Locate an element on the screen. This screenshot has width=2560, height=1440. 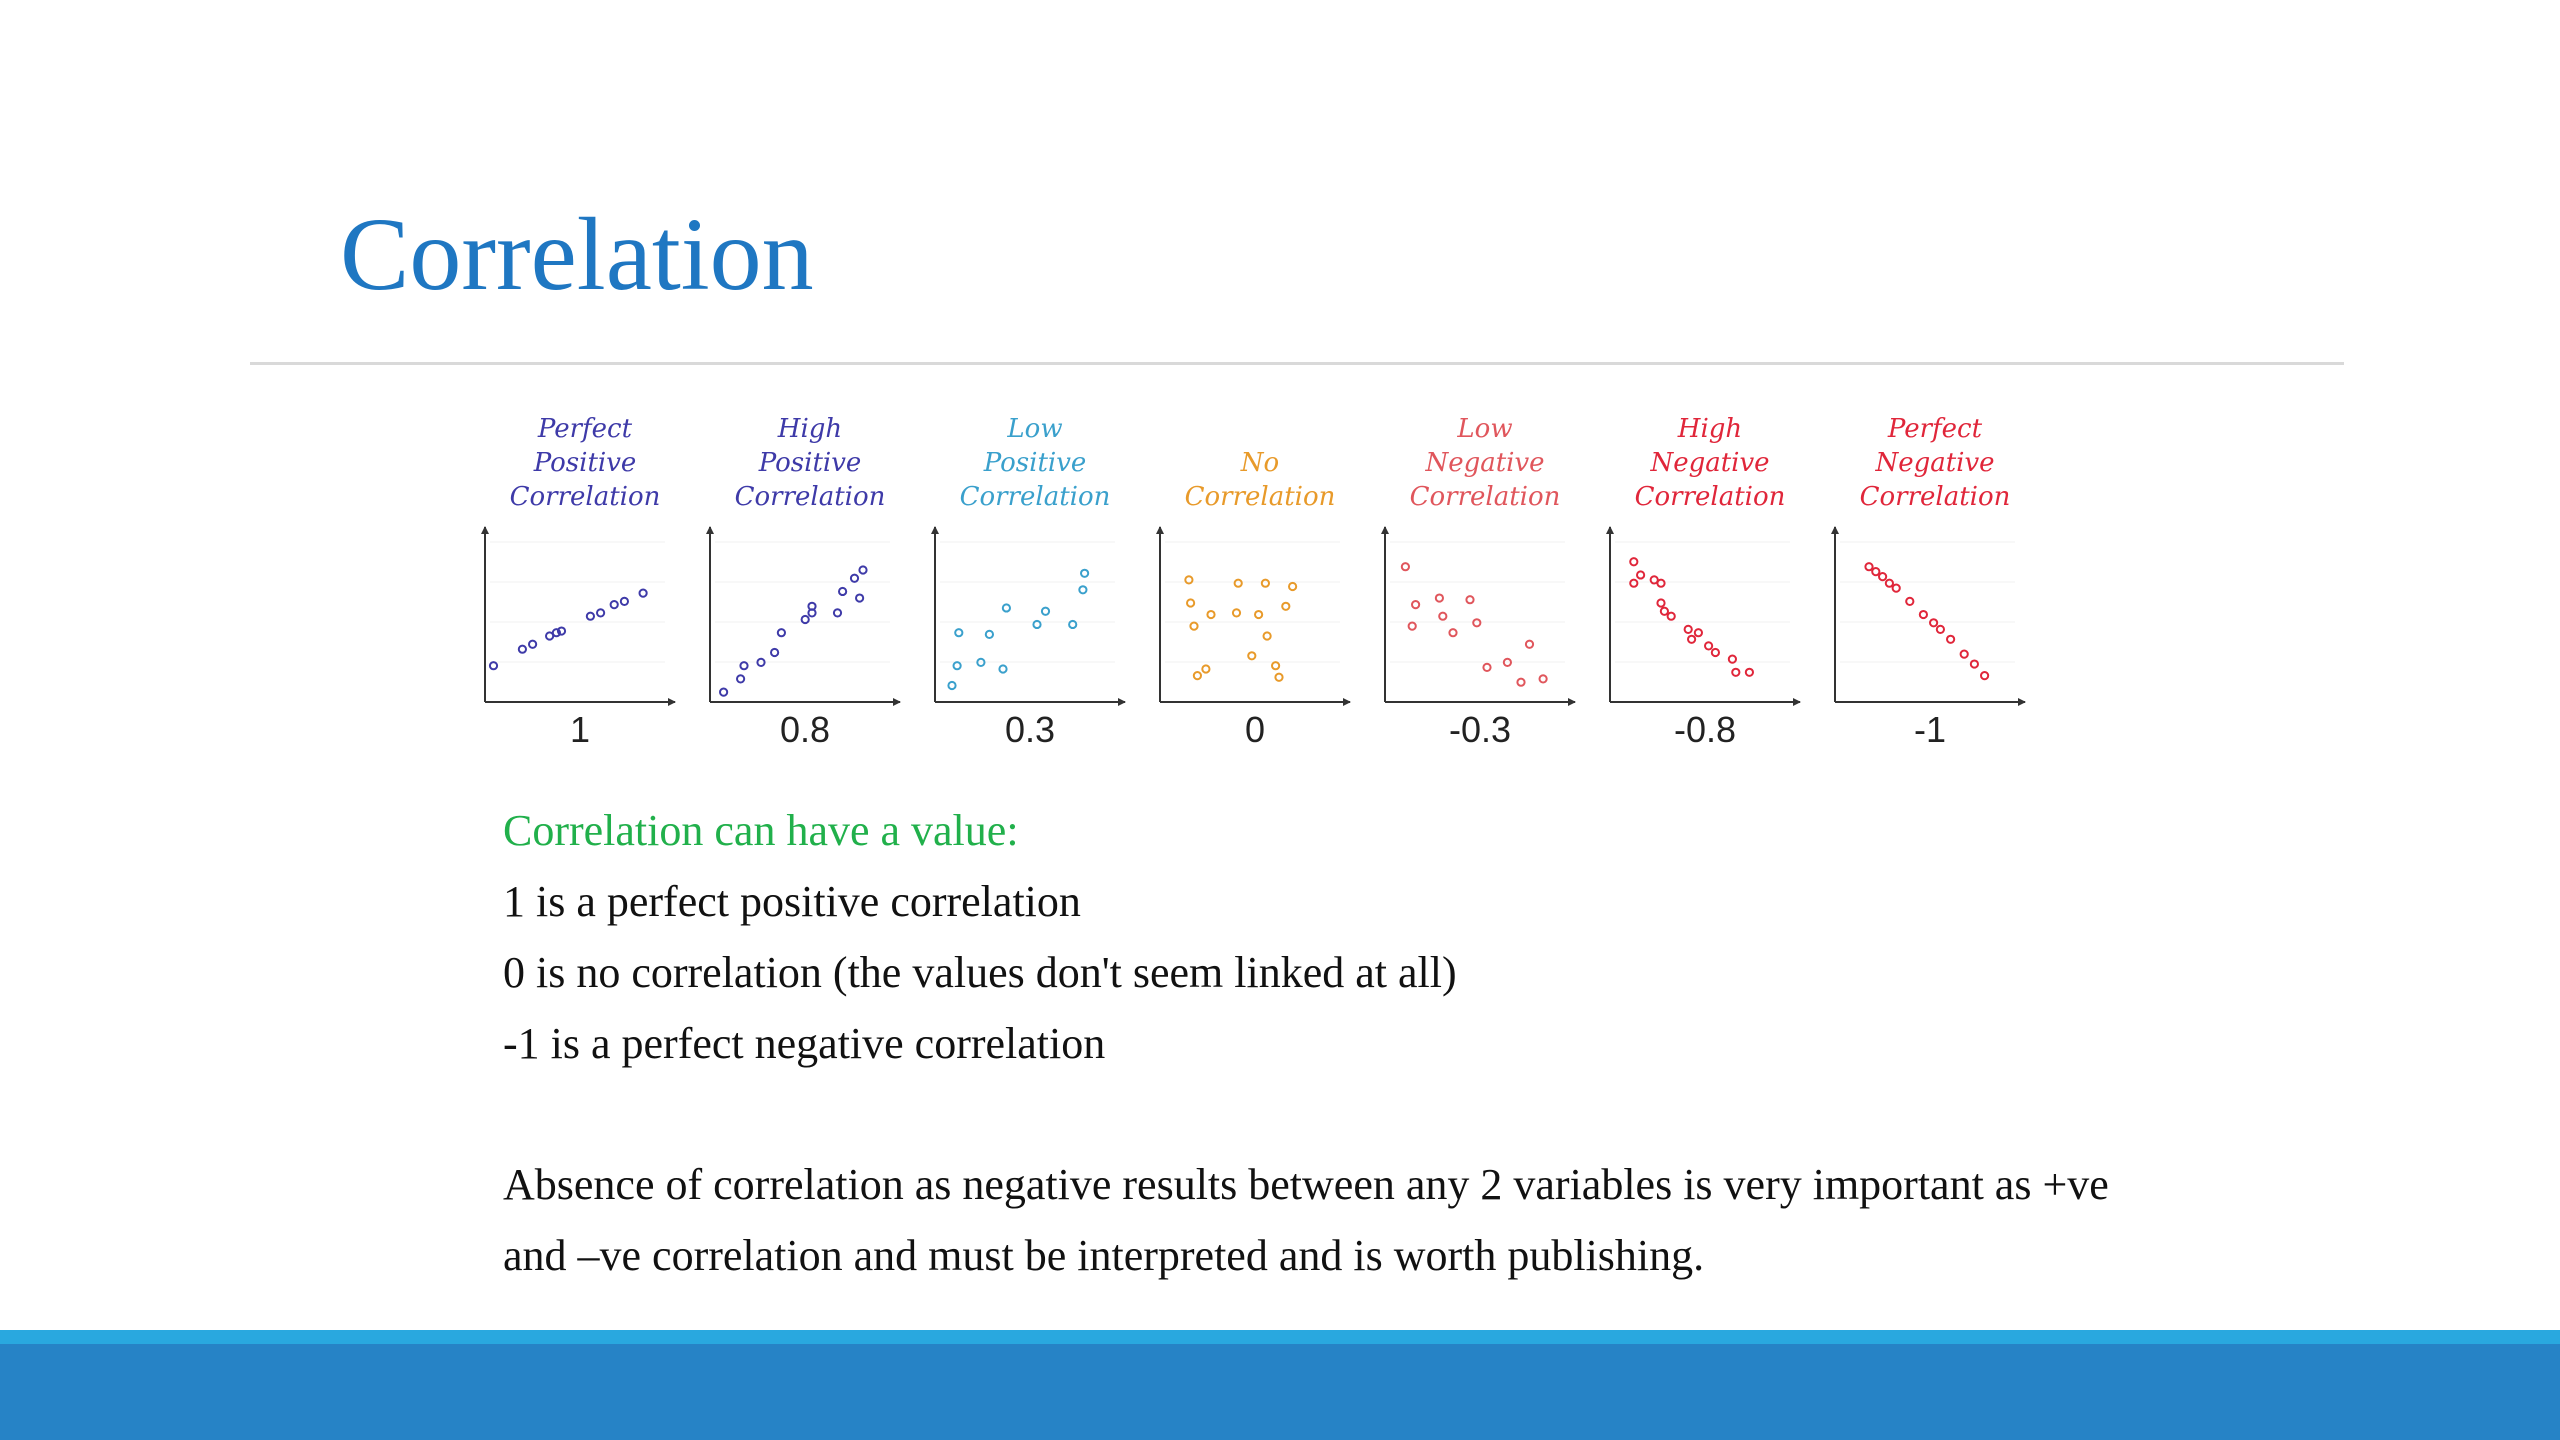
panel-r-value: 0.8 is located at coordinates (805, 729).